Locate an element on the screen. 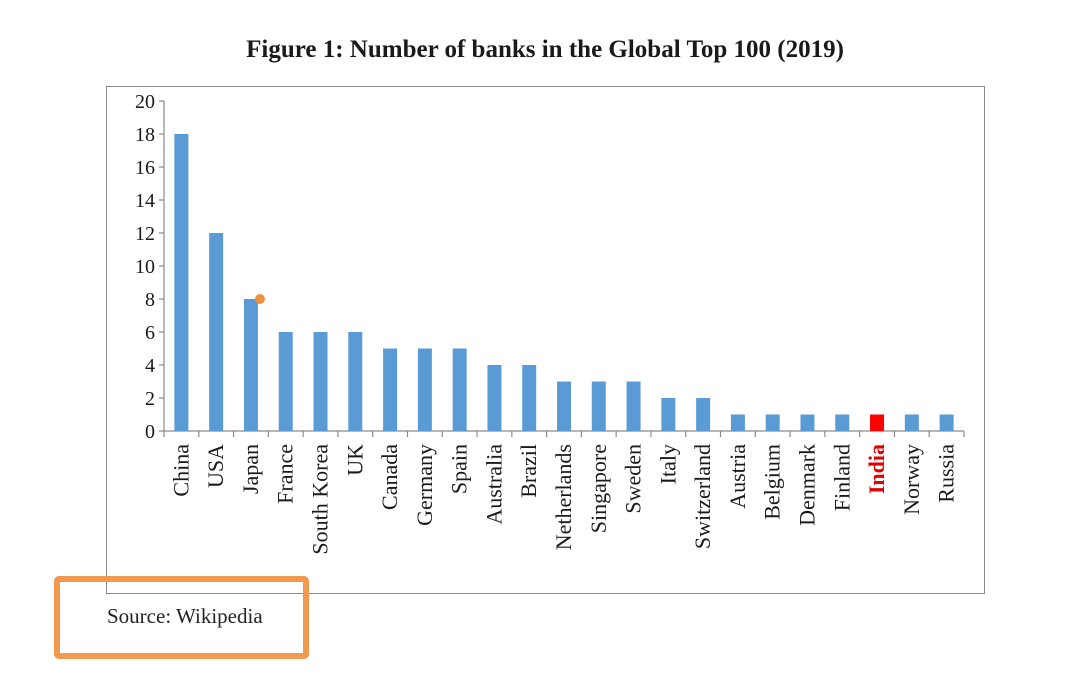 The image size is (1080, 678). category-label: Finland is located at coordinates (841, 477).